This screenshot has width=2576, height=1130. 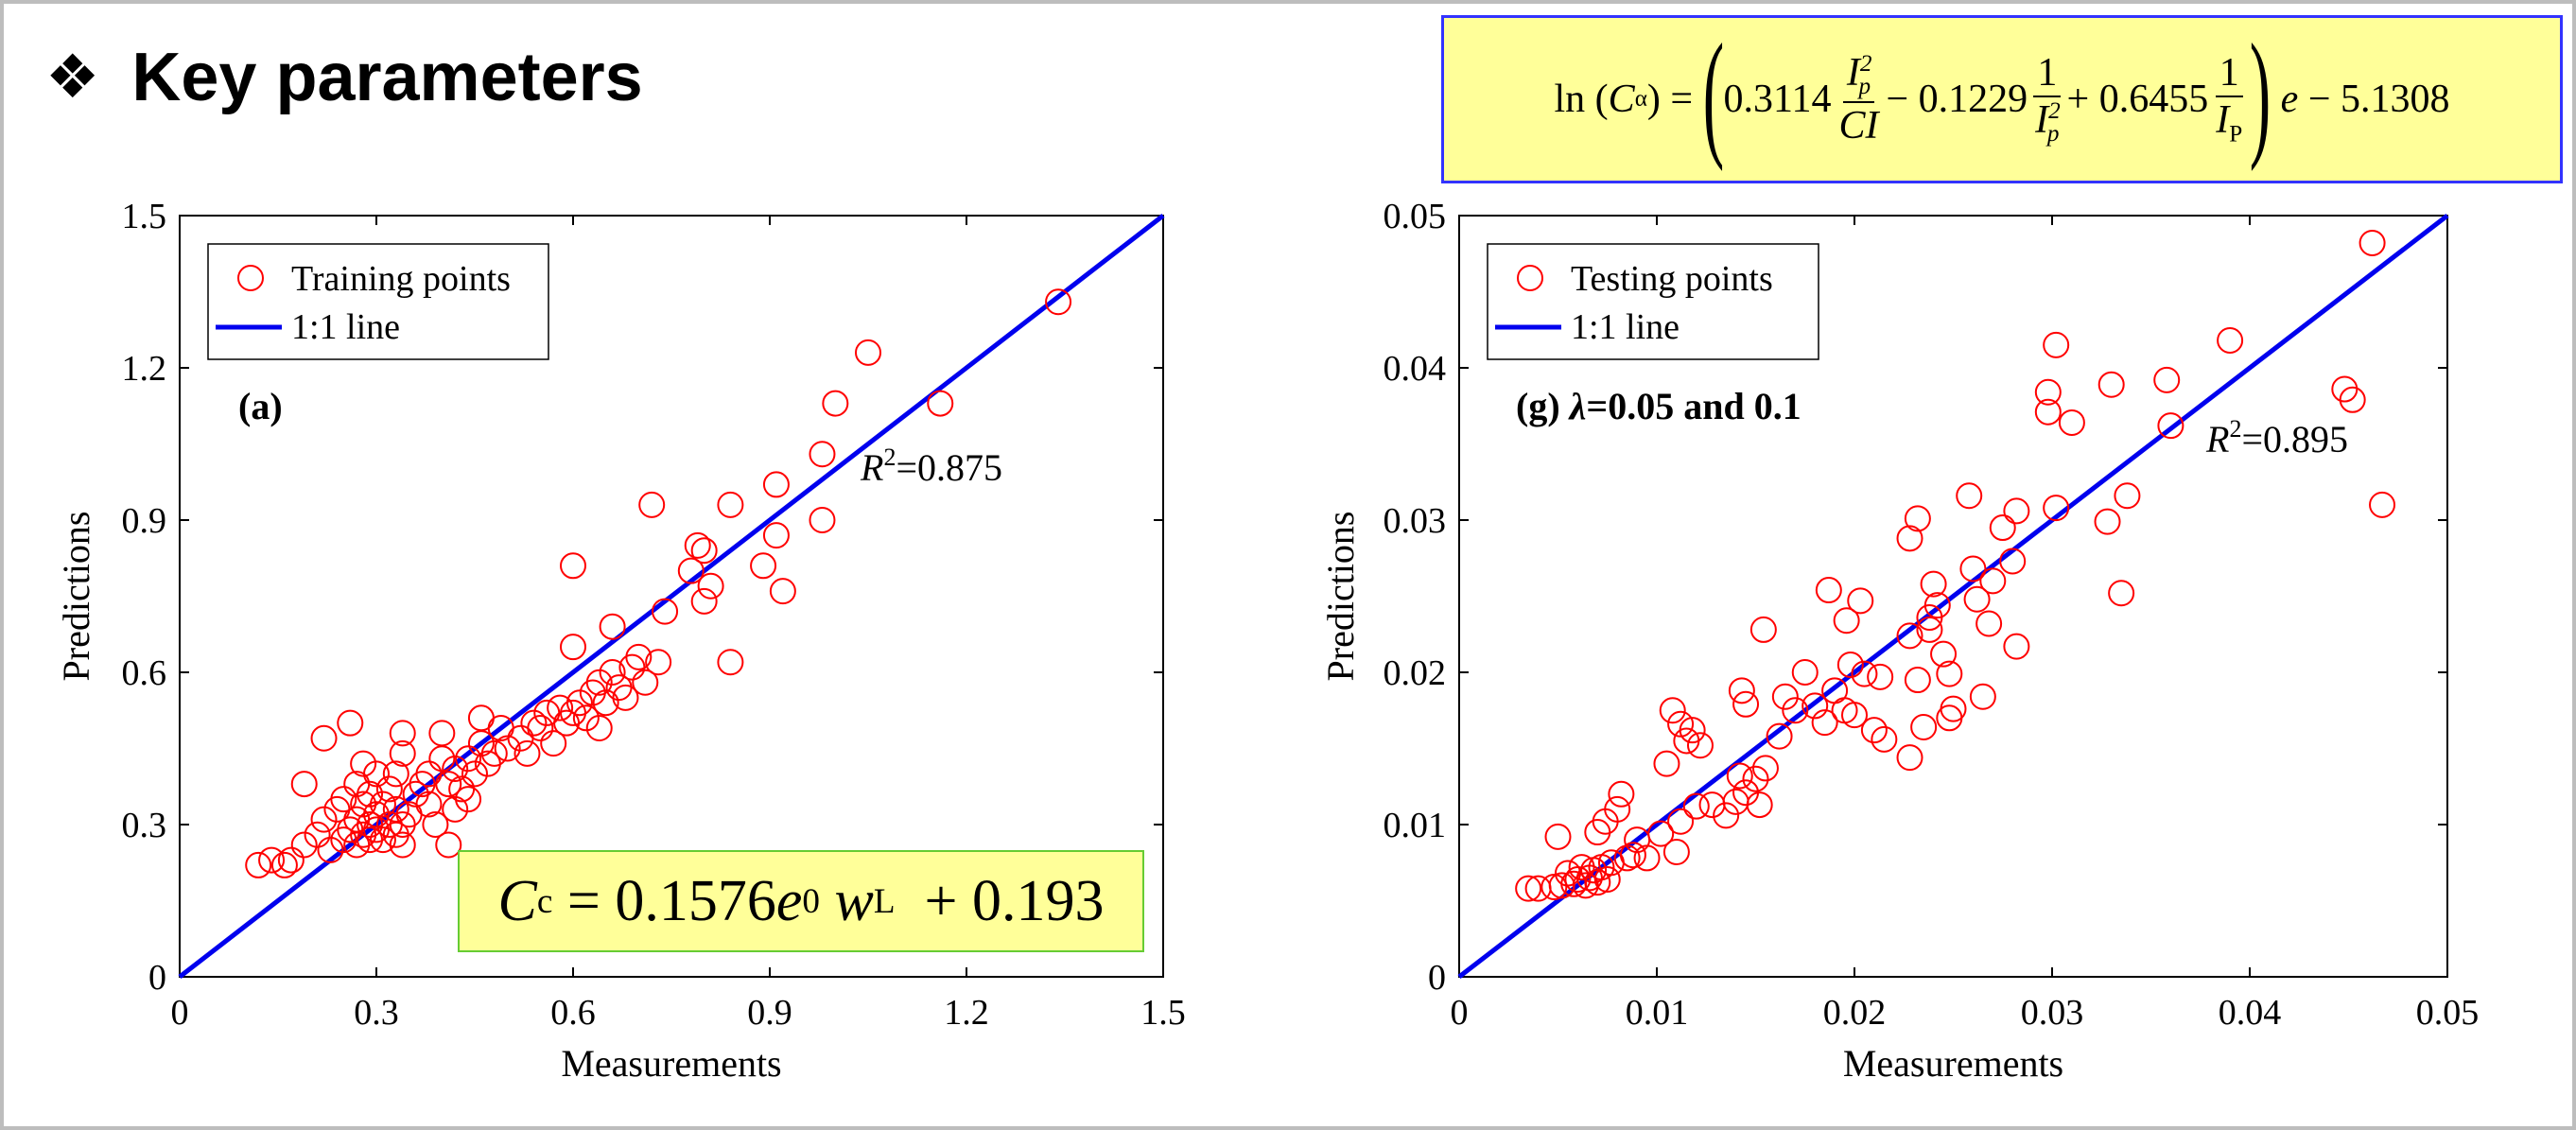 I want to click on x-tick-label: 0.01, so click(x=1657, y=1013).